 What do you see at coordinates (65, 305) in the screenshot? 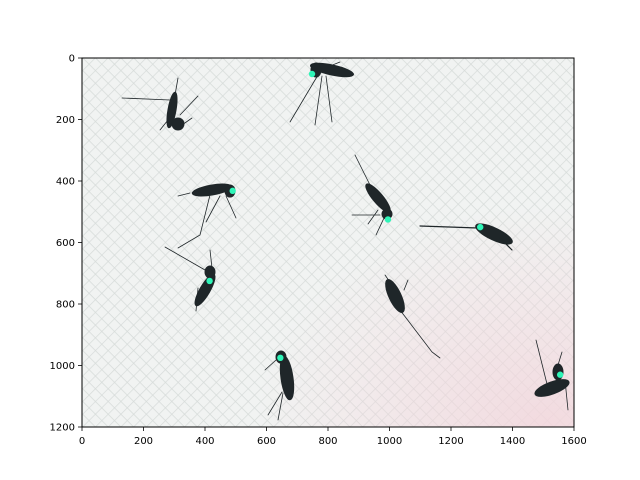
I see `y-tick-label: 800` at bounding box center [65, 305].